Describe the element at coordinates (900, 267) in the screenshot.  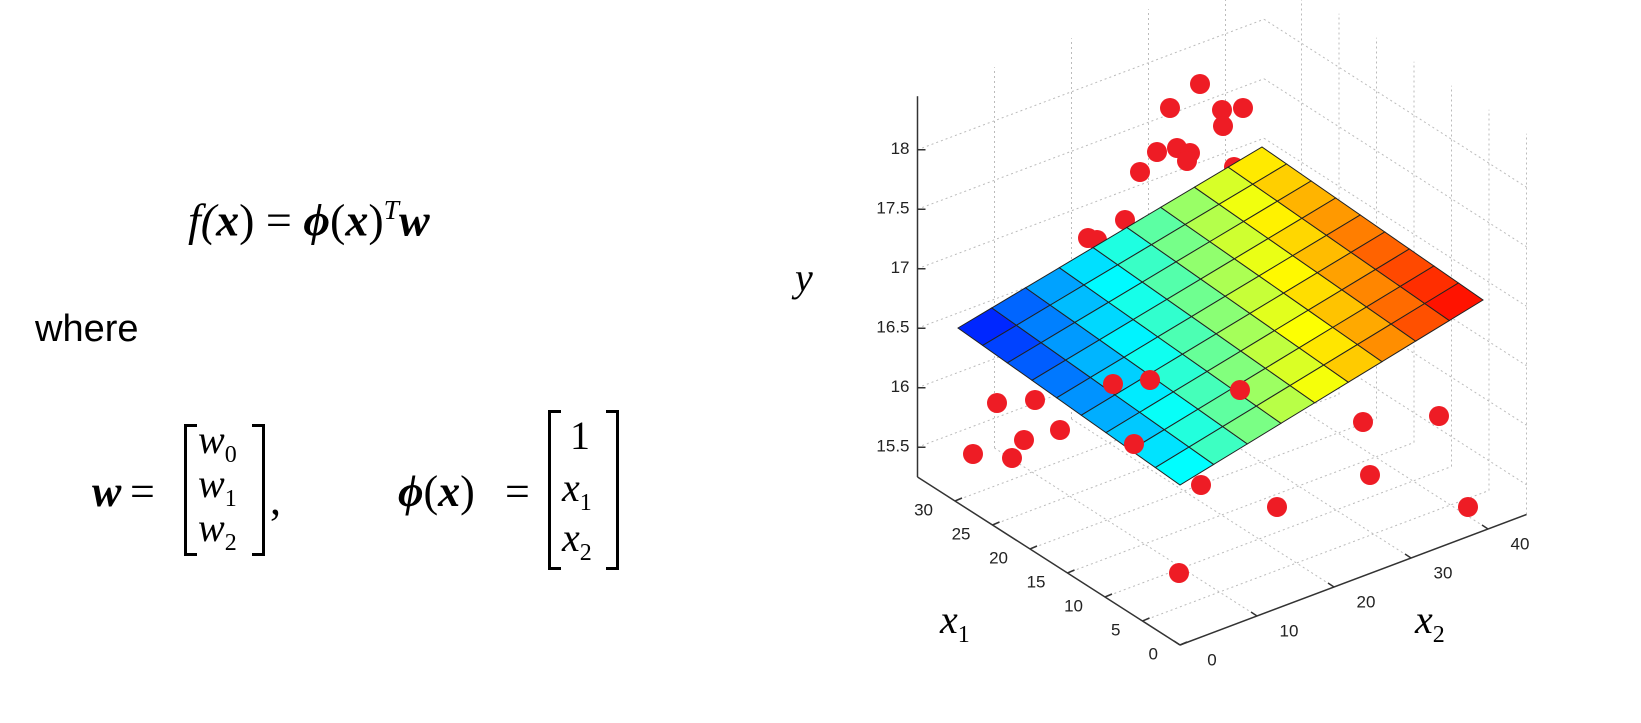
I see `y-tick-label: 17` at that location.